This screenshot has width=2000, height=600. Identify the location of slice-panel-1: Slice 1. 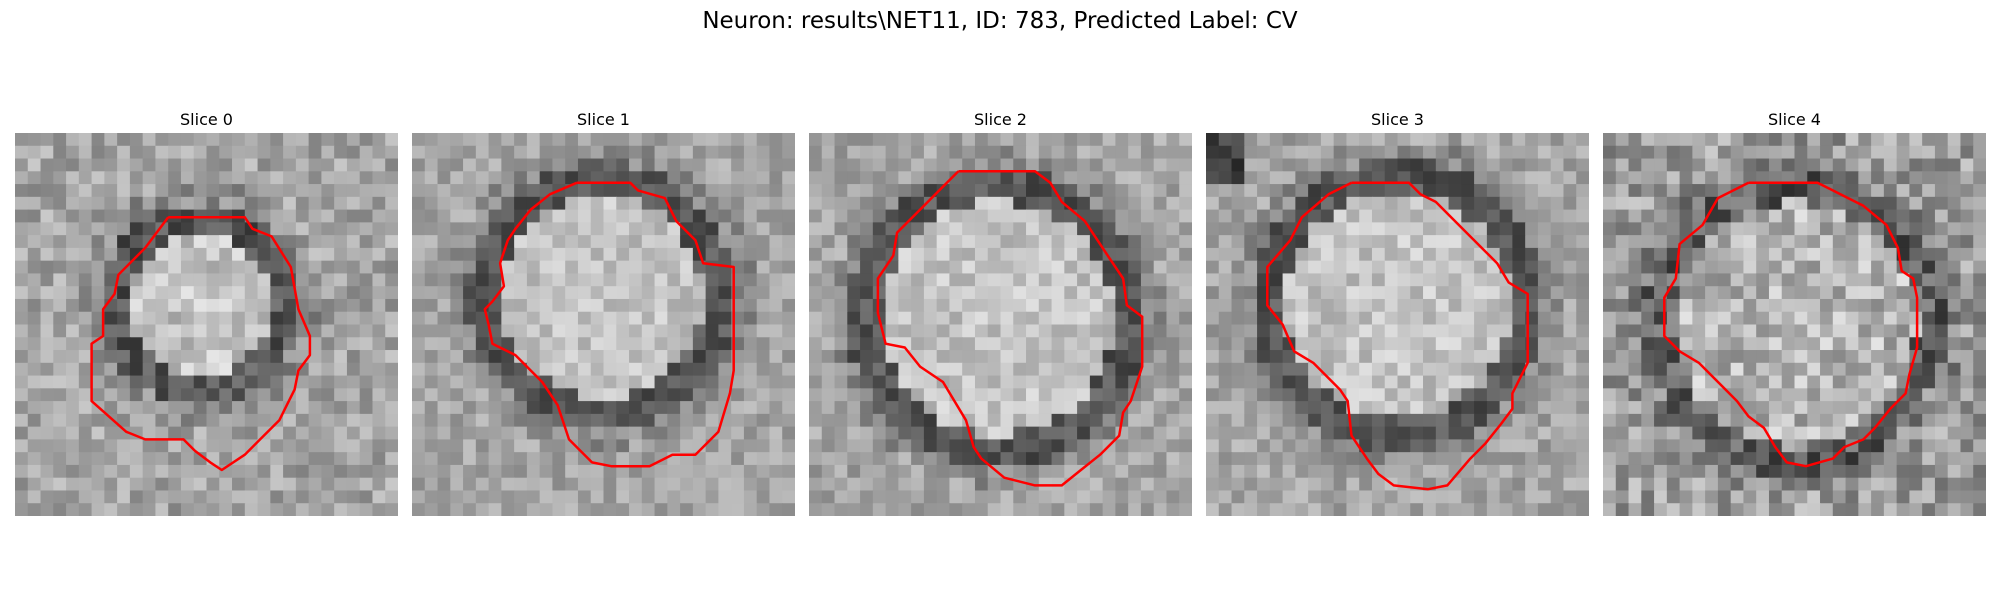
(603, 311).